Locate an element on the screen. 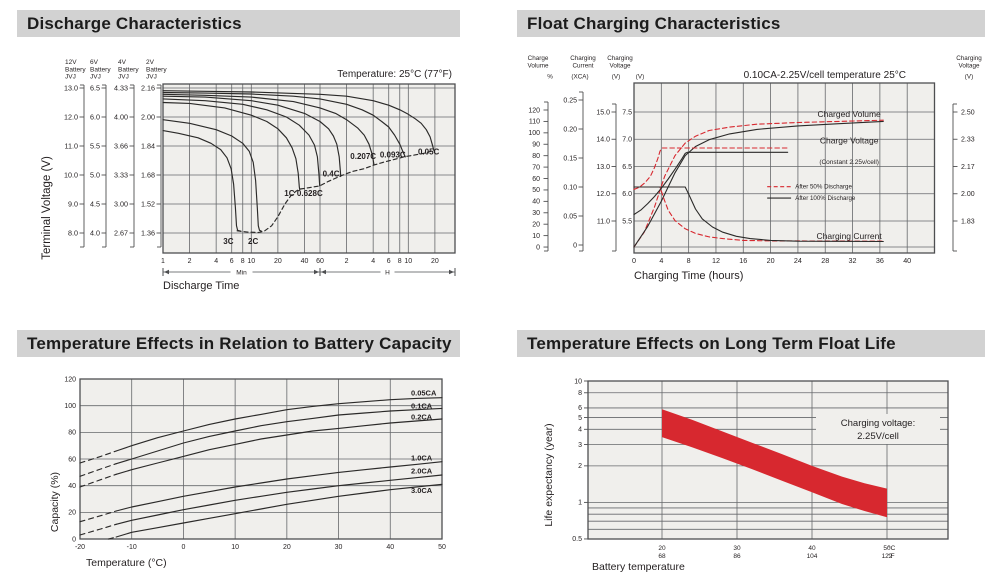 This screenshot has height=582, width=1000. svg-text: 70 is located at coordinates (536, 167).